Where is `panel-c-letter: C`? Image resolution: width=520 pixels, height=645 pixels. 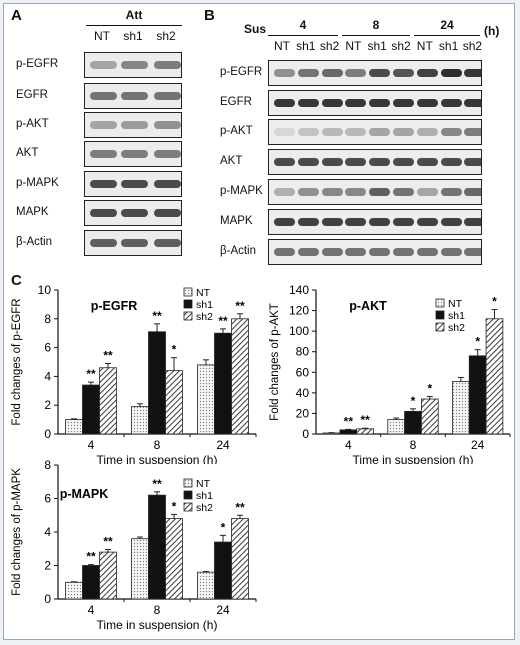
panel-c-letter: C is located at coordinates (16, 280).